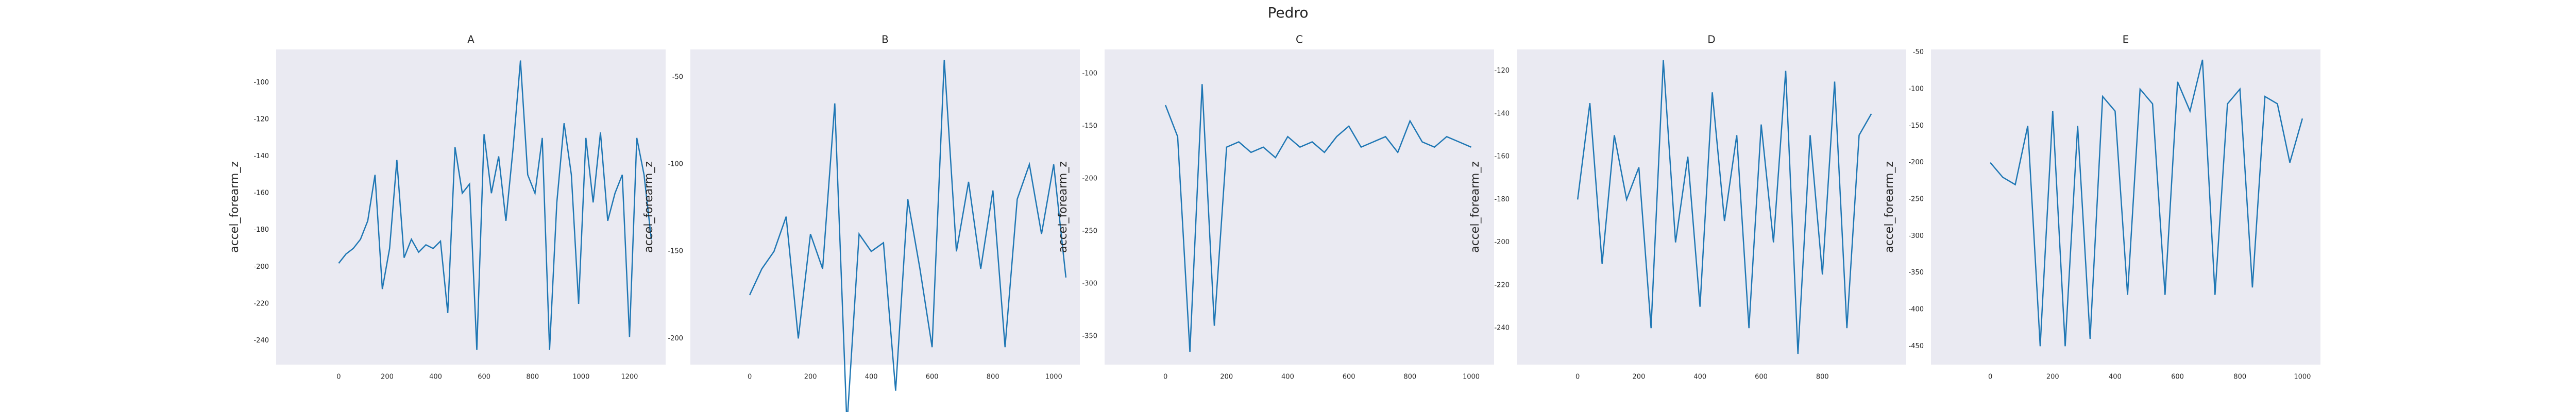 This screenshot has width=2576, height=412. Describe the element at coordinates (1288, 13) in the screenshot. I see `figure-title: Pedro` at that location.